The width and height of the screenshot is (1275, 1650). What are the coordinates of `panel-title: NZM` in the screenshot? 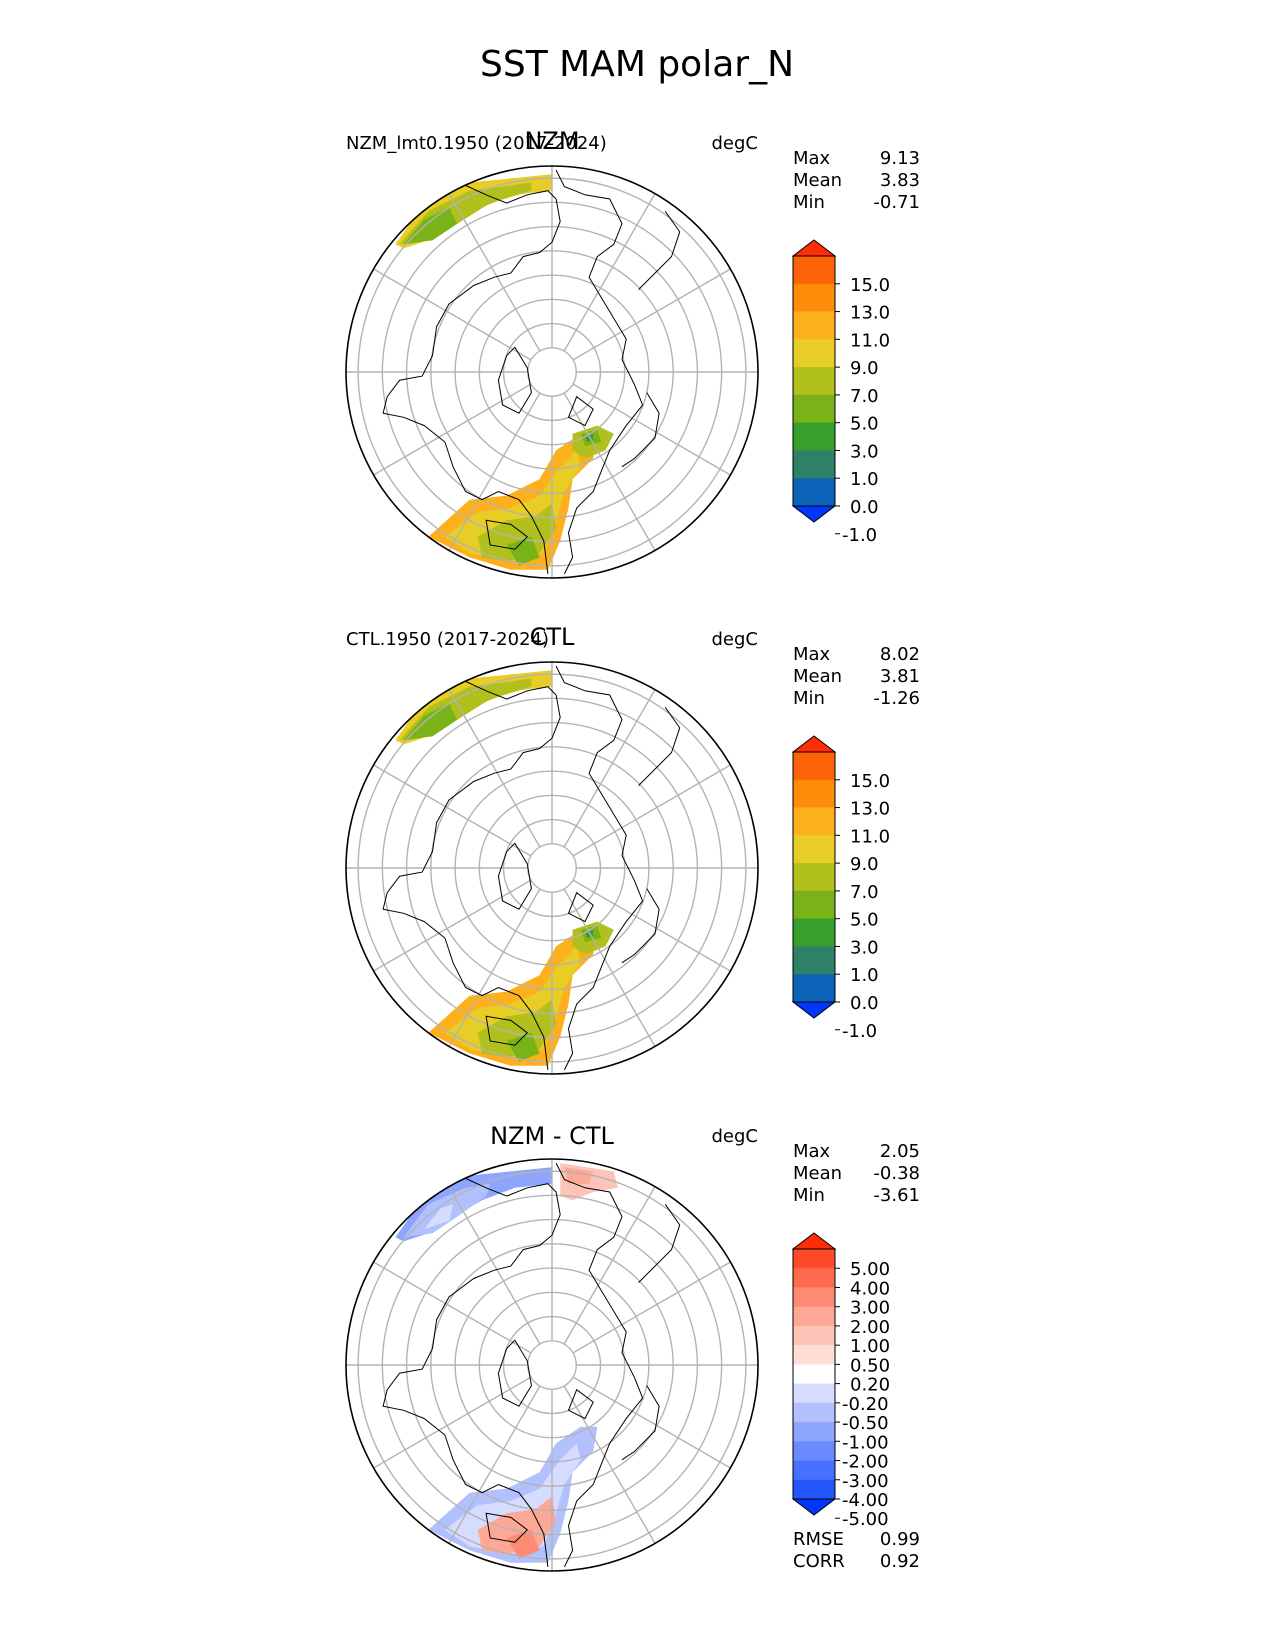 It's located at (551, 141).